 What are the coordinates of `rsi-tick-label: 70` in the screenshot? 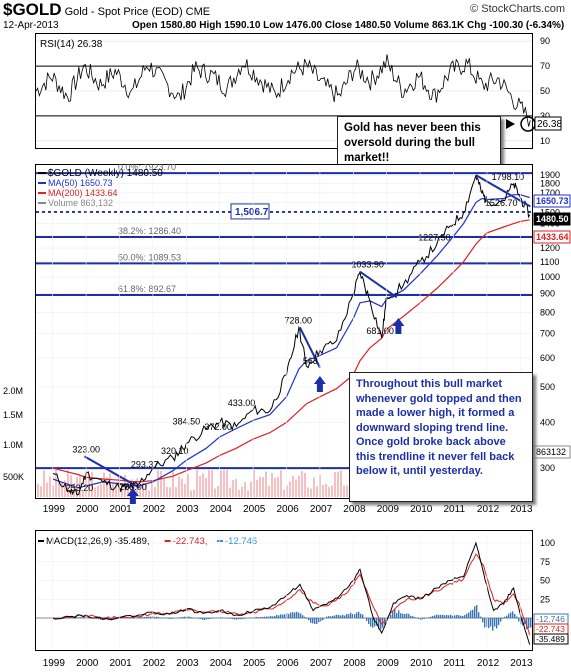 It's located at (545, 66).